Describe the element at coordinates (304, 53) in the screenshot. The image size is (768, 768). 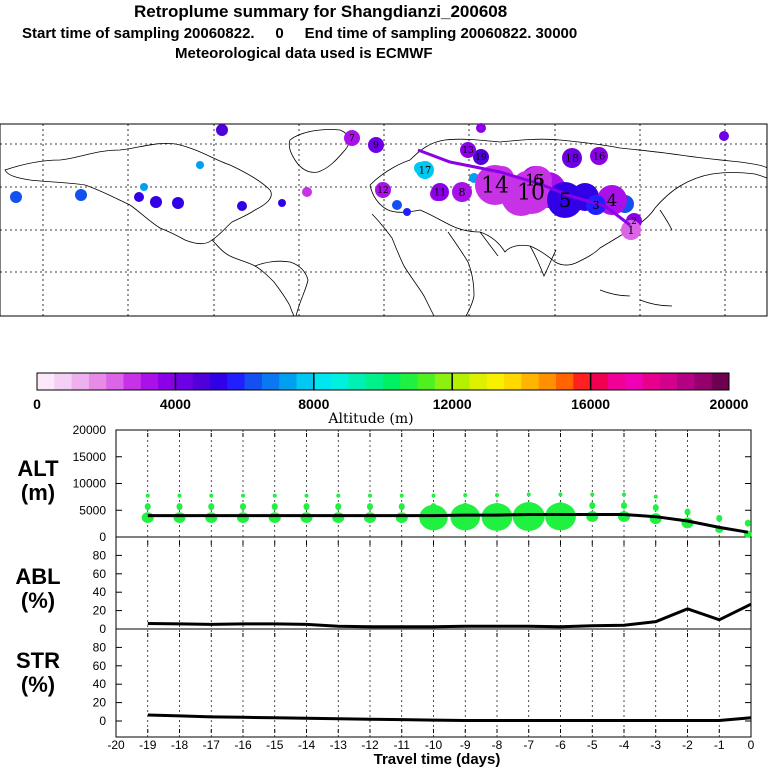
I see `meteo-source: Meteorological data used is ECMWF` at that location.